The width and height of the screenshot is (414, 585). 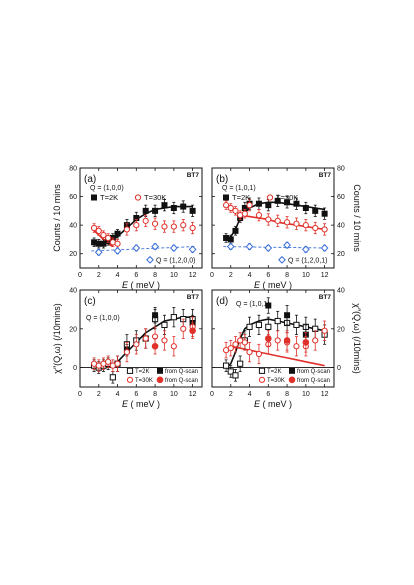 I want to click on series-open-diamond, so click(x=277, y=247).